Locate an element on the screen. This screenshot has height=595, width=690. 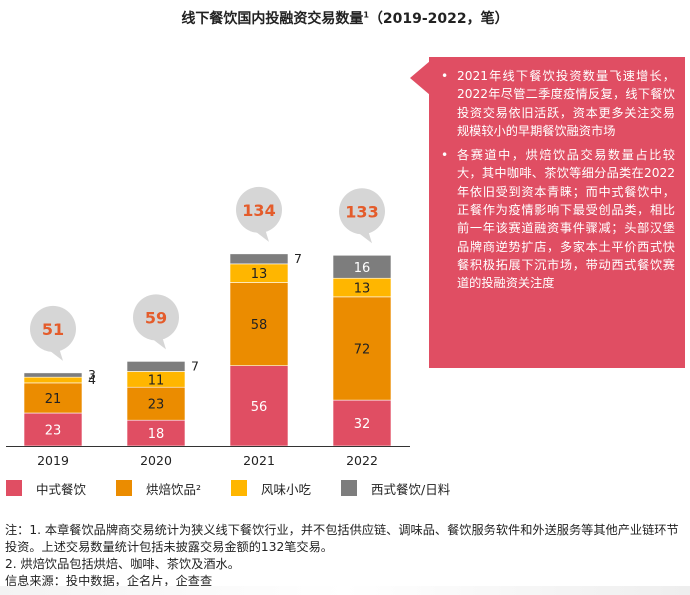
data-label: 58 is located at coordinates (259, 325).